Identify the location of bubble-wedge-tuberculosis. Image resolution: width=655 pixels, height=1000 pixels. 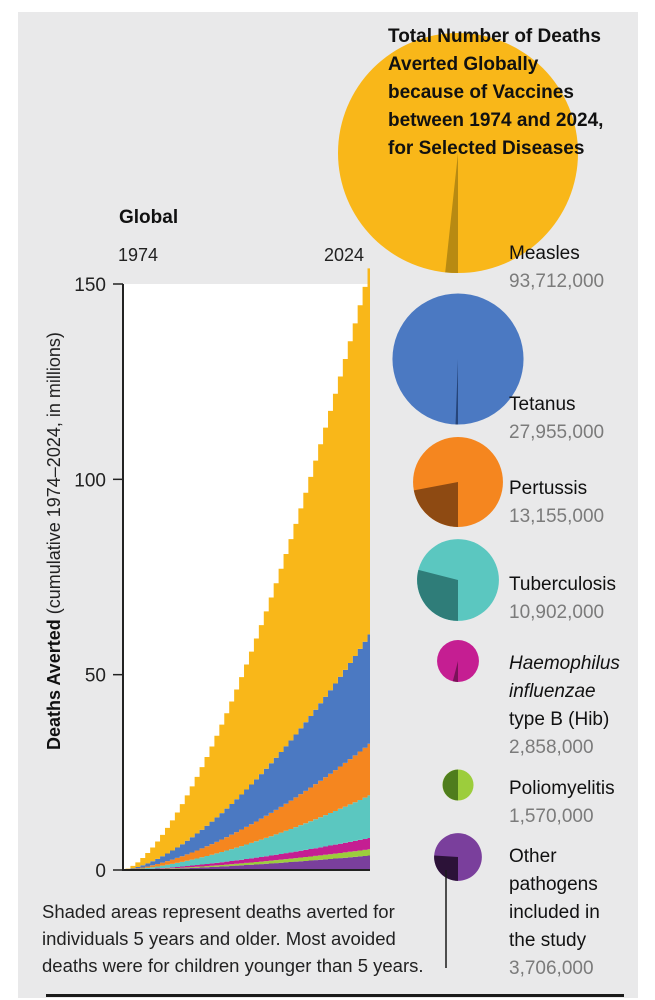
(437, 595).